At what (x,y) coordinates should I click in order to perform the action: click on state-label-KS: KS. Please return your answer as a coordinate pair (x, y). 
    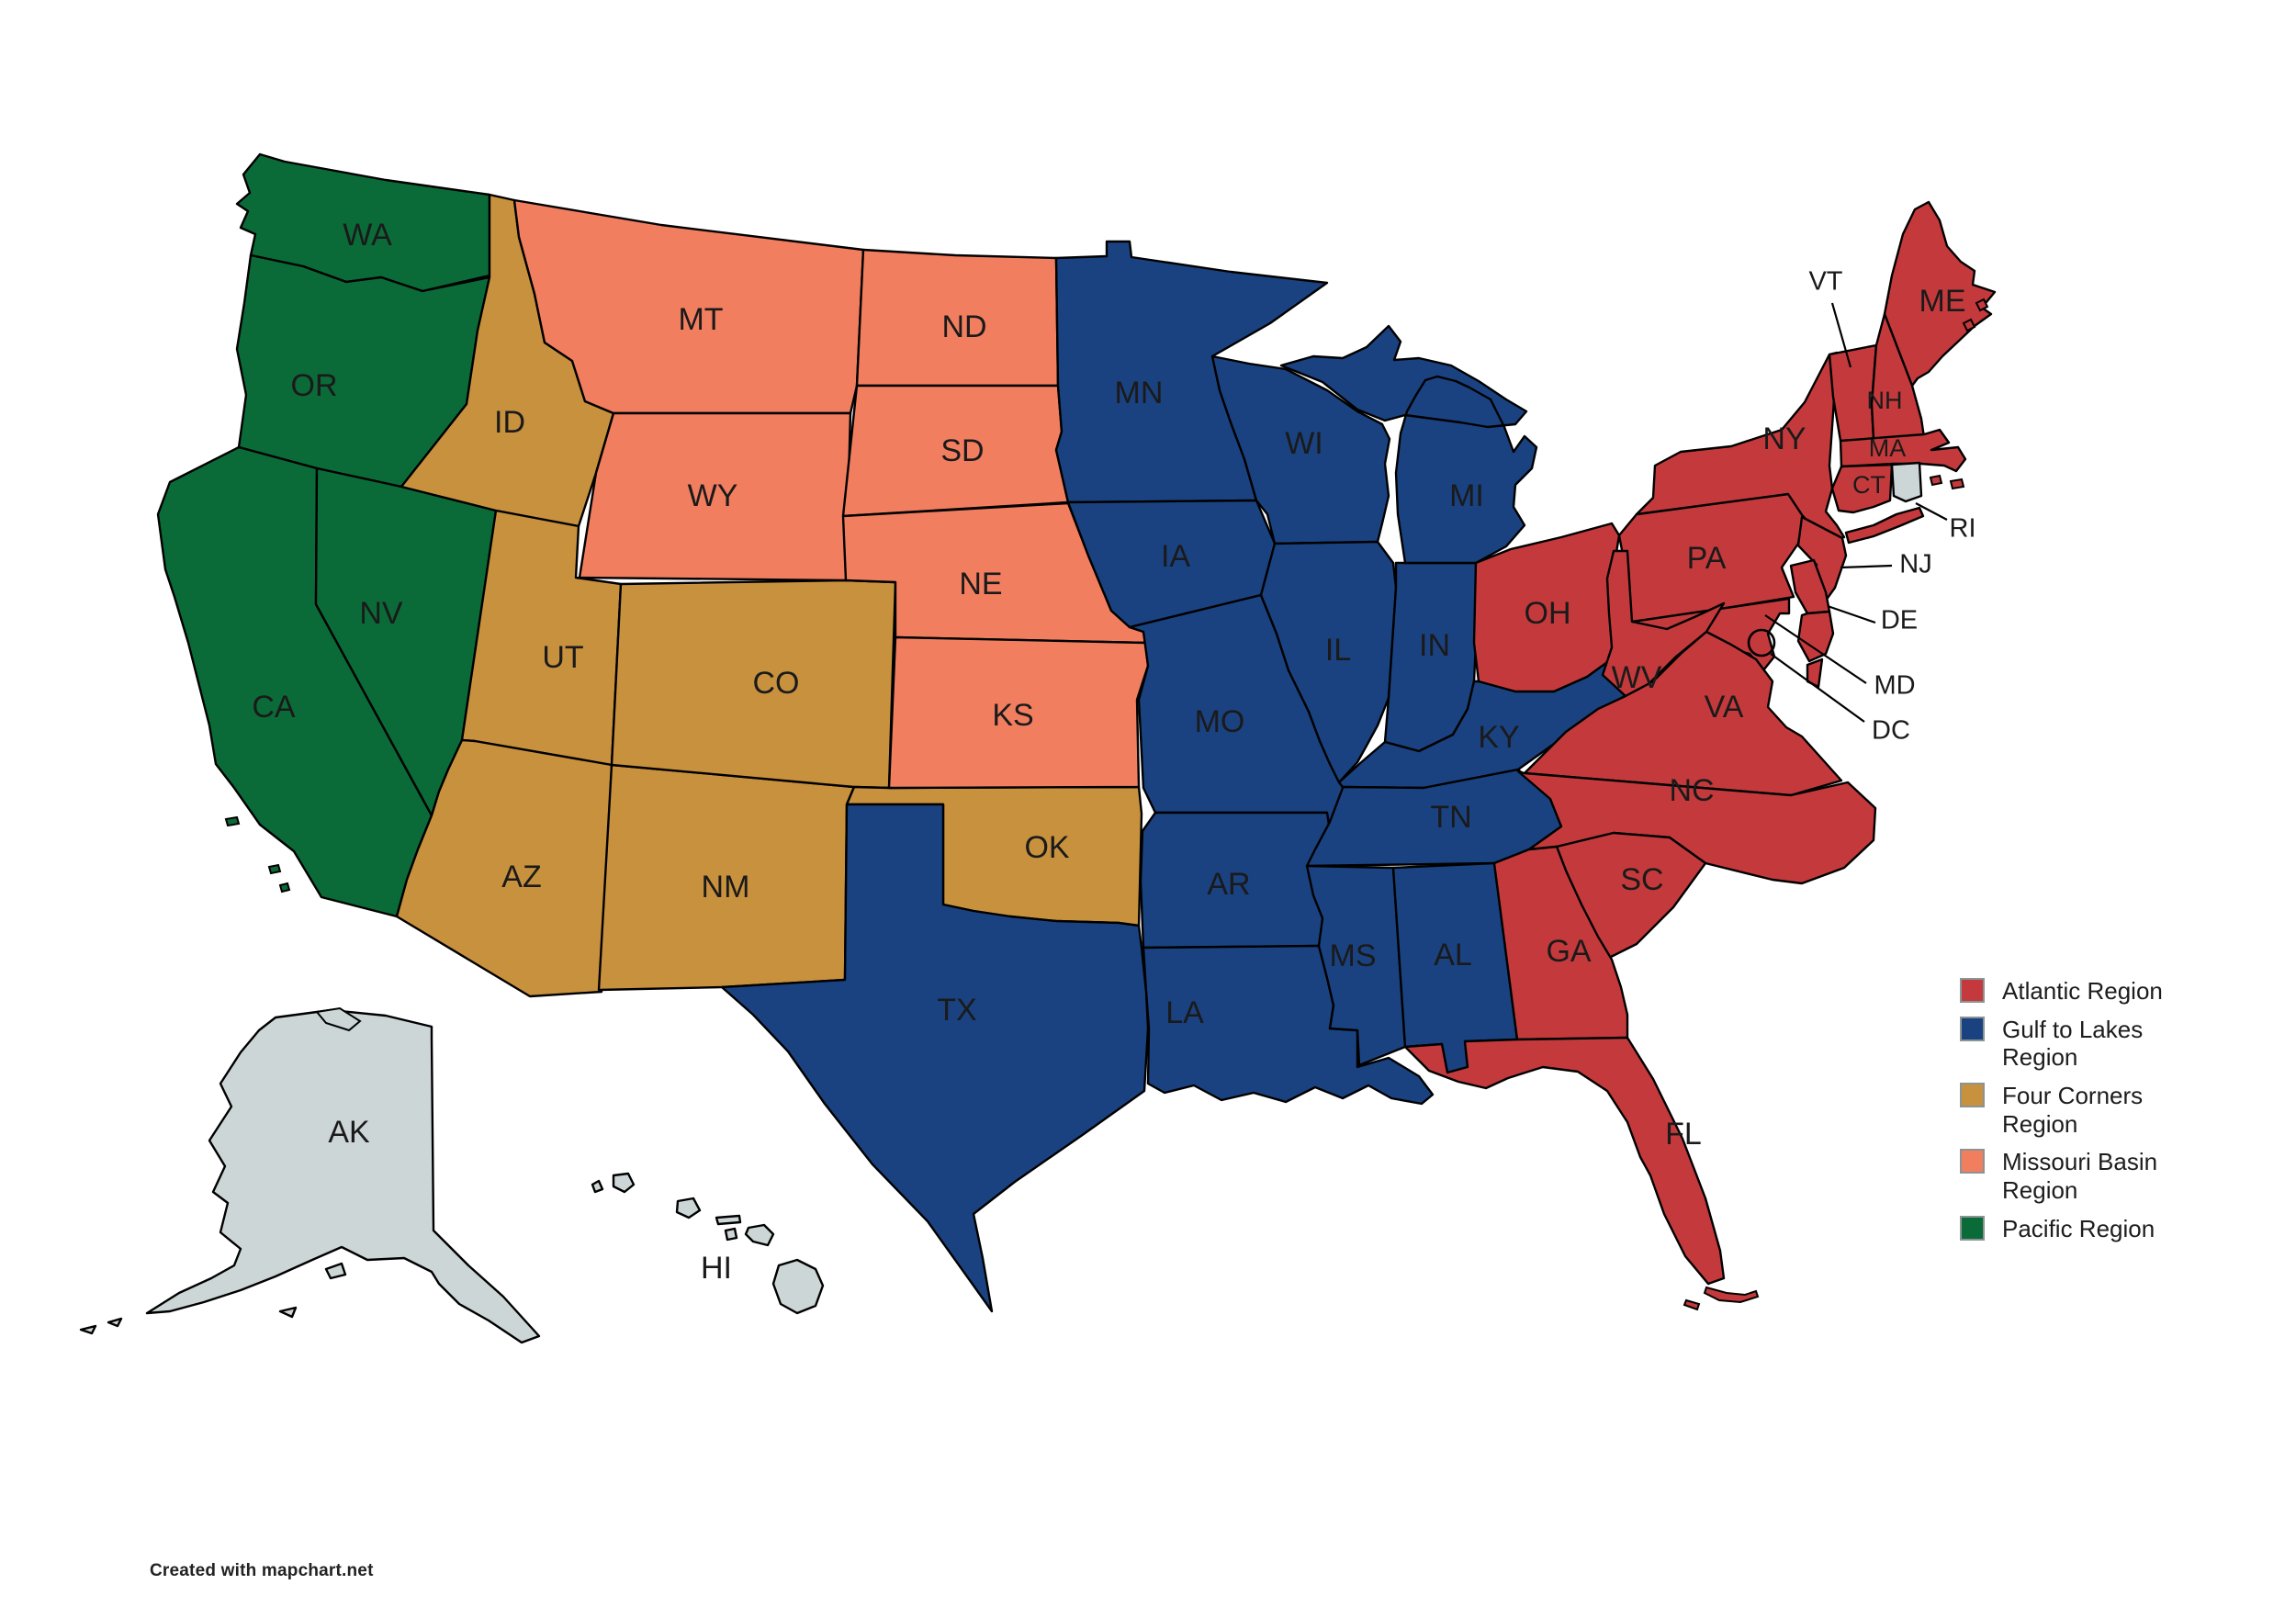
    Looking at the image, I should click on (1012, 715).